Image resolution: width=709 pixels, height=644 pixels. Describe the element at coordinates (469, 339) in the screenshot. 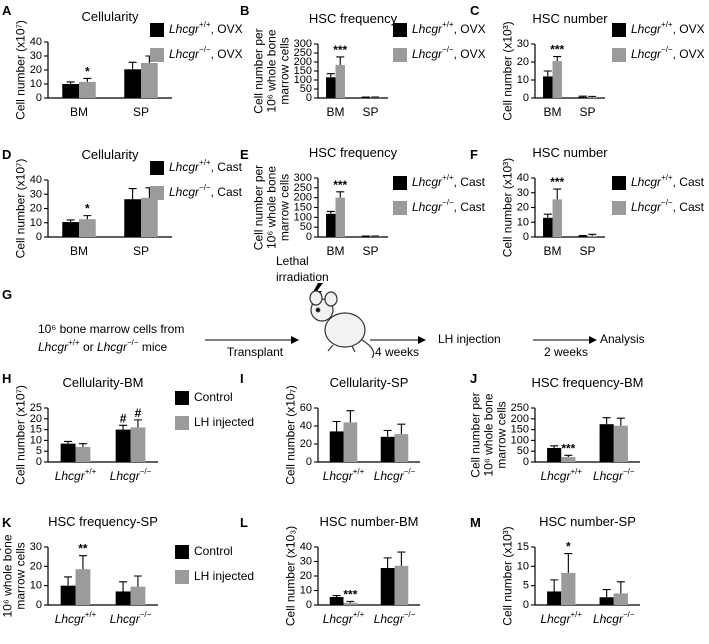

I see `step-text: LH injection` at that location.